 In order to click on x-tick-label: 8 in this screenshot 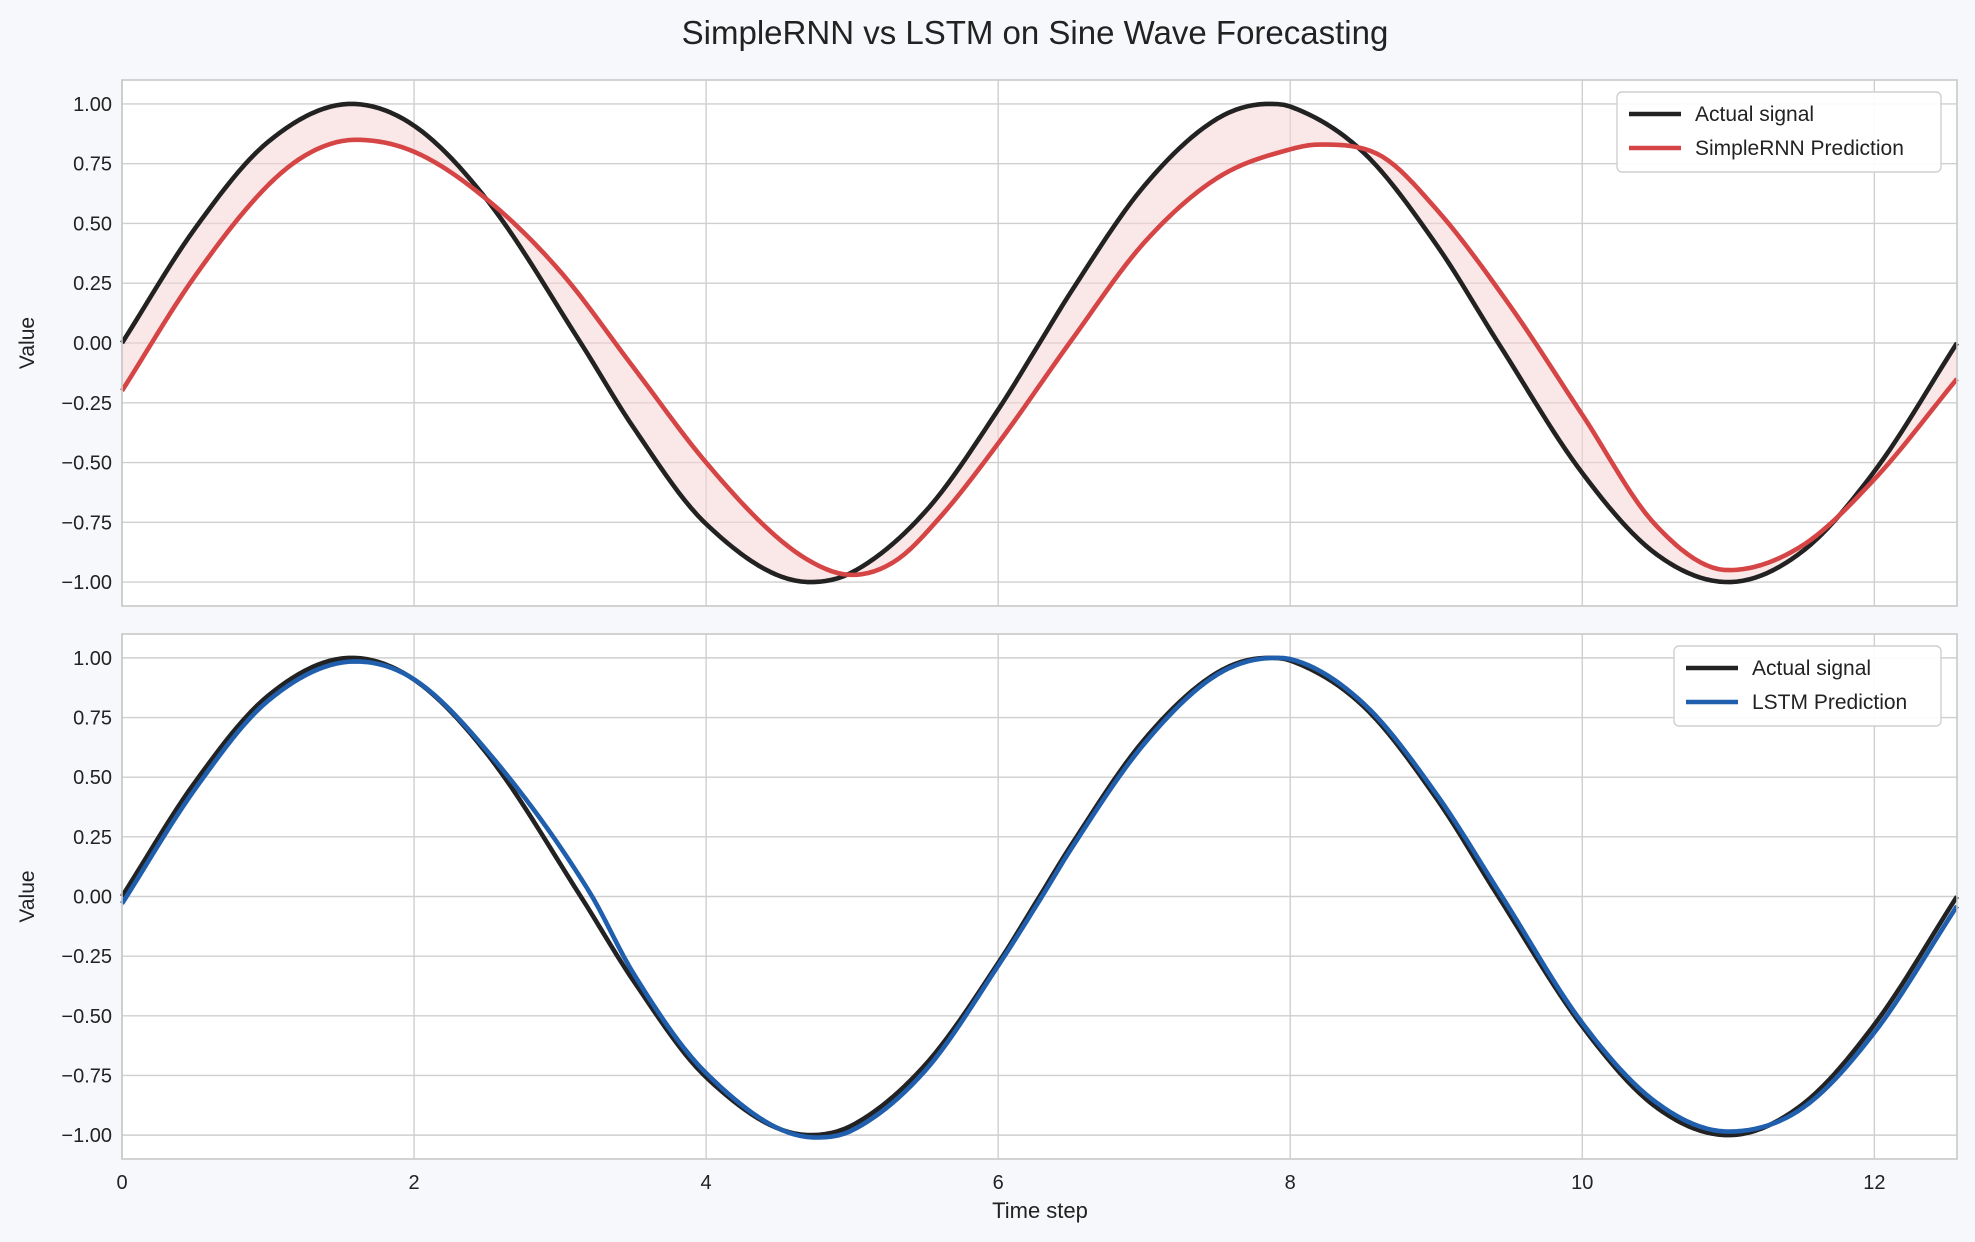, I will do `click(1290, 1183)`.